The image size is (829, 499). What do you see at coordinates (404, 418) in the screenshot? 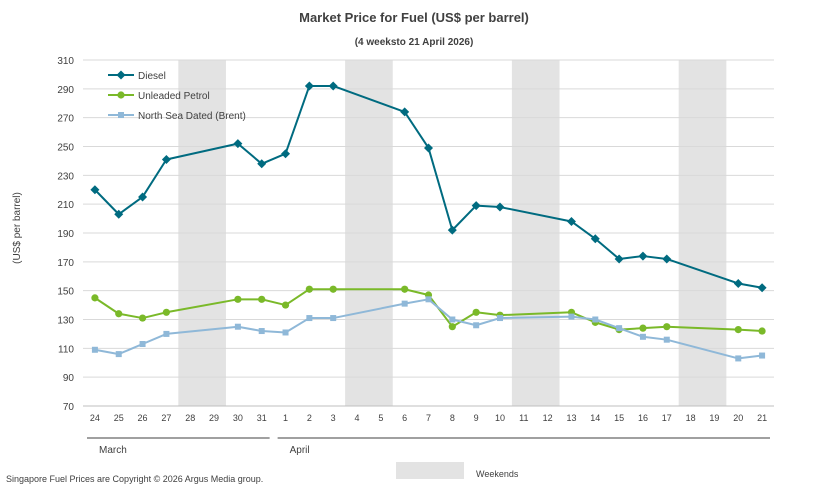
I see `x-tick-label: 6` at bounding box center [404, 418].